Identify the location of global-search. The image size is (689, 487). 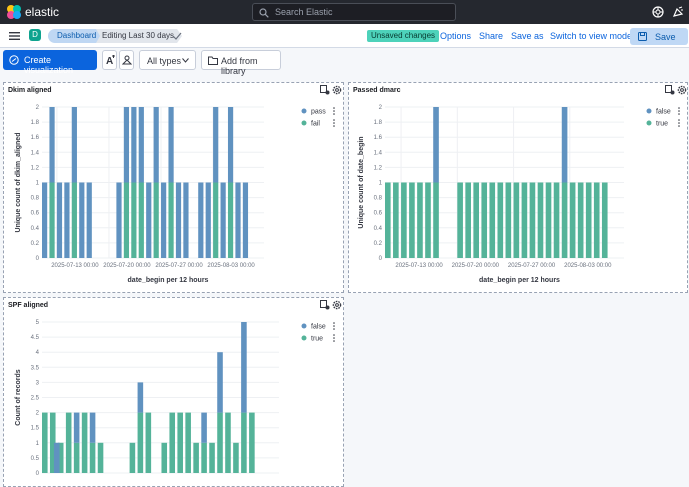
(354, 12).